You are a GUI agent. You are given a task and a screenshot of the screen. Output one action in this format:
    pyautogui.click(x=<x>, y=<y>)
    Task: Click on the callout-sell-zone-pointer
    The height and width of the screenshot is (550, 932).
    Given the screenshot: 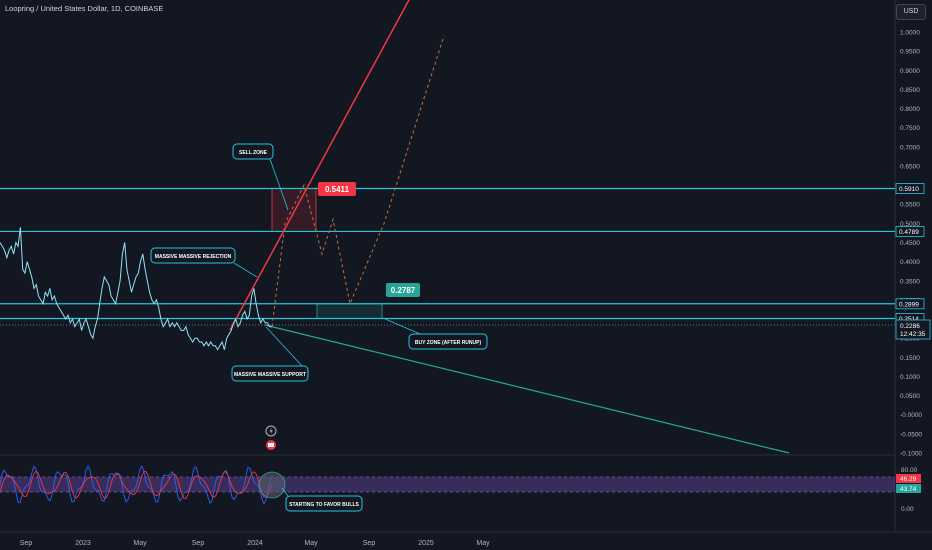 What is the action you would take?
    pyautogui.click(x=279, y=184)
    